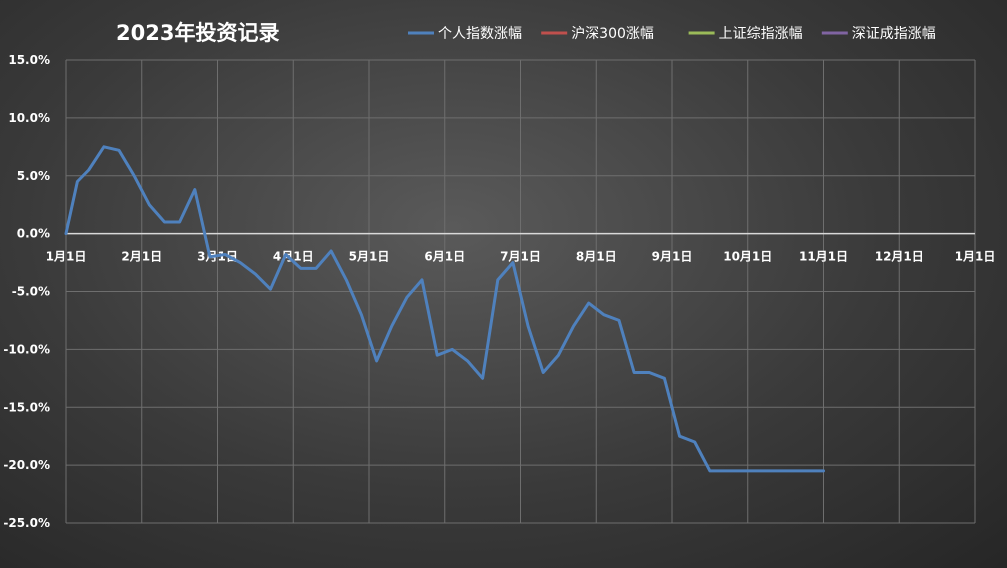  I want to click on legend: 个人指数涨幅 沪深300涨幅 上证综指涨幅 深证成指涨幅, so click(672, 34).